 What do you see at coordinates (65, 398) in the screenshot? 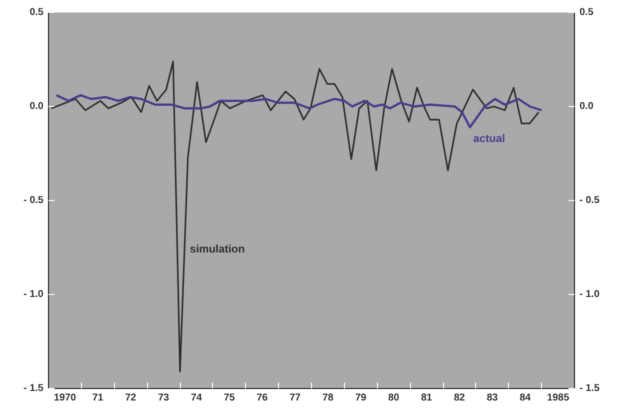
I see `x-tick-label: 1970` at bounding box center [65, 398].